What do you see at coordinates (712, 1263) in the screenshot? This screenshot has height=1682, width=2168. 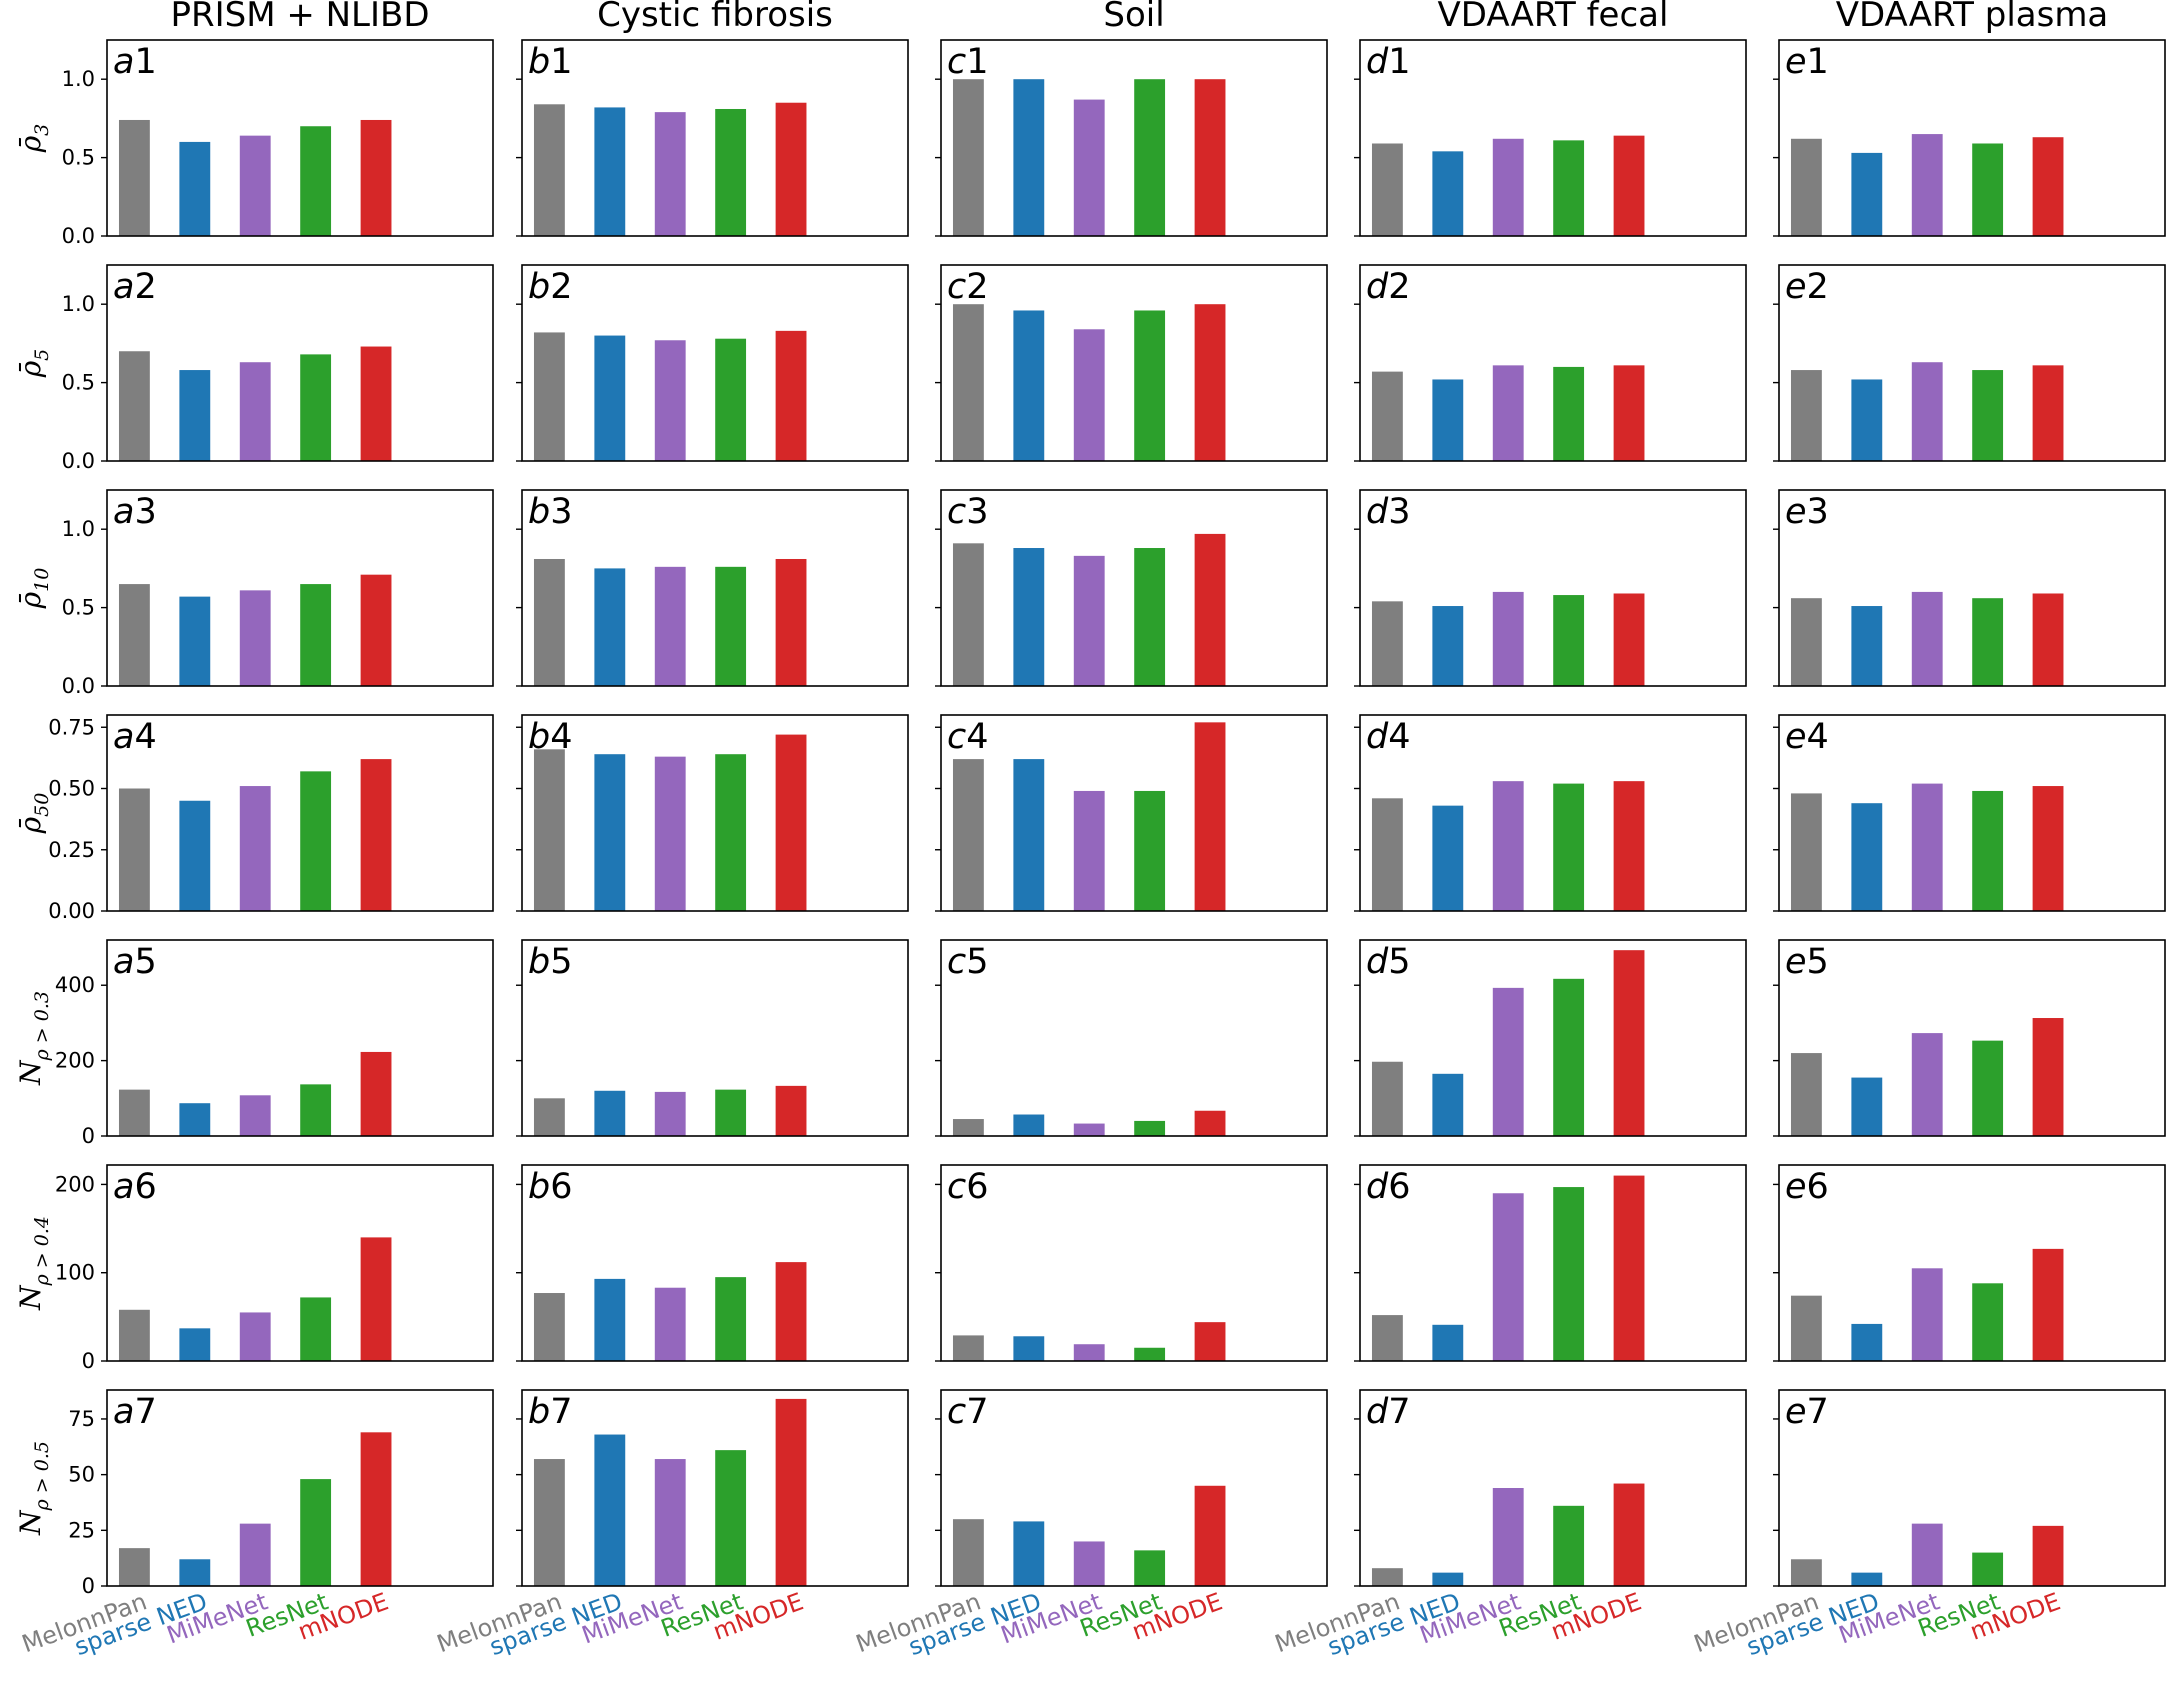 I see `panel-b6: b6` at bounding box center [712, 1263].